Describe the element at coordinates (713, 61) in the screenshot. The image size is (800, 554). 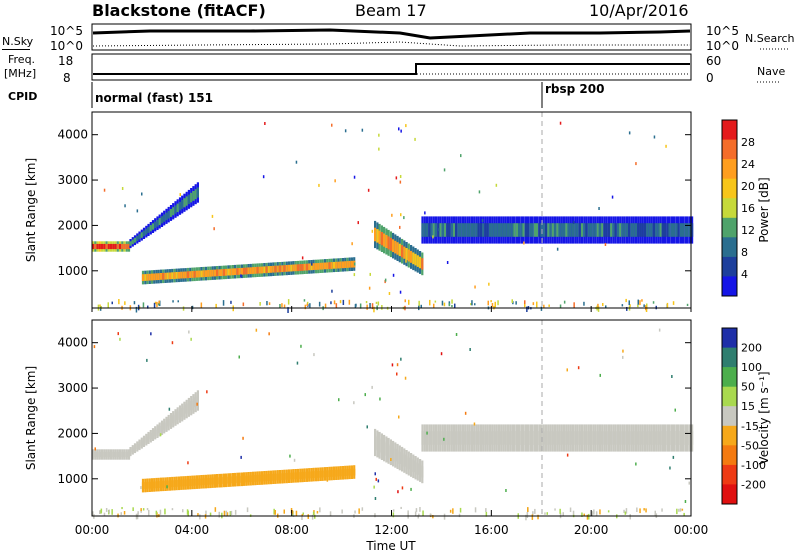
I see `nave-top-tick: 60` at that location.